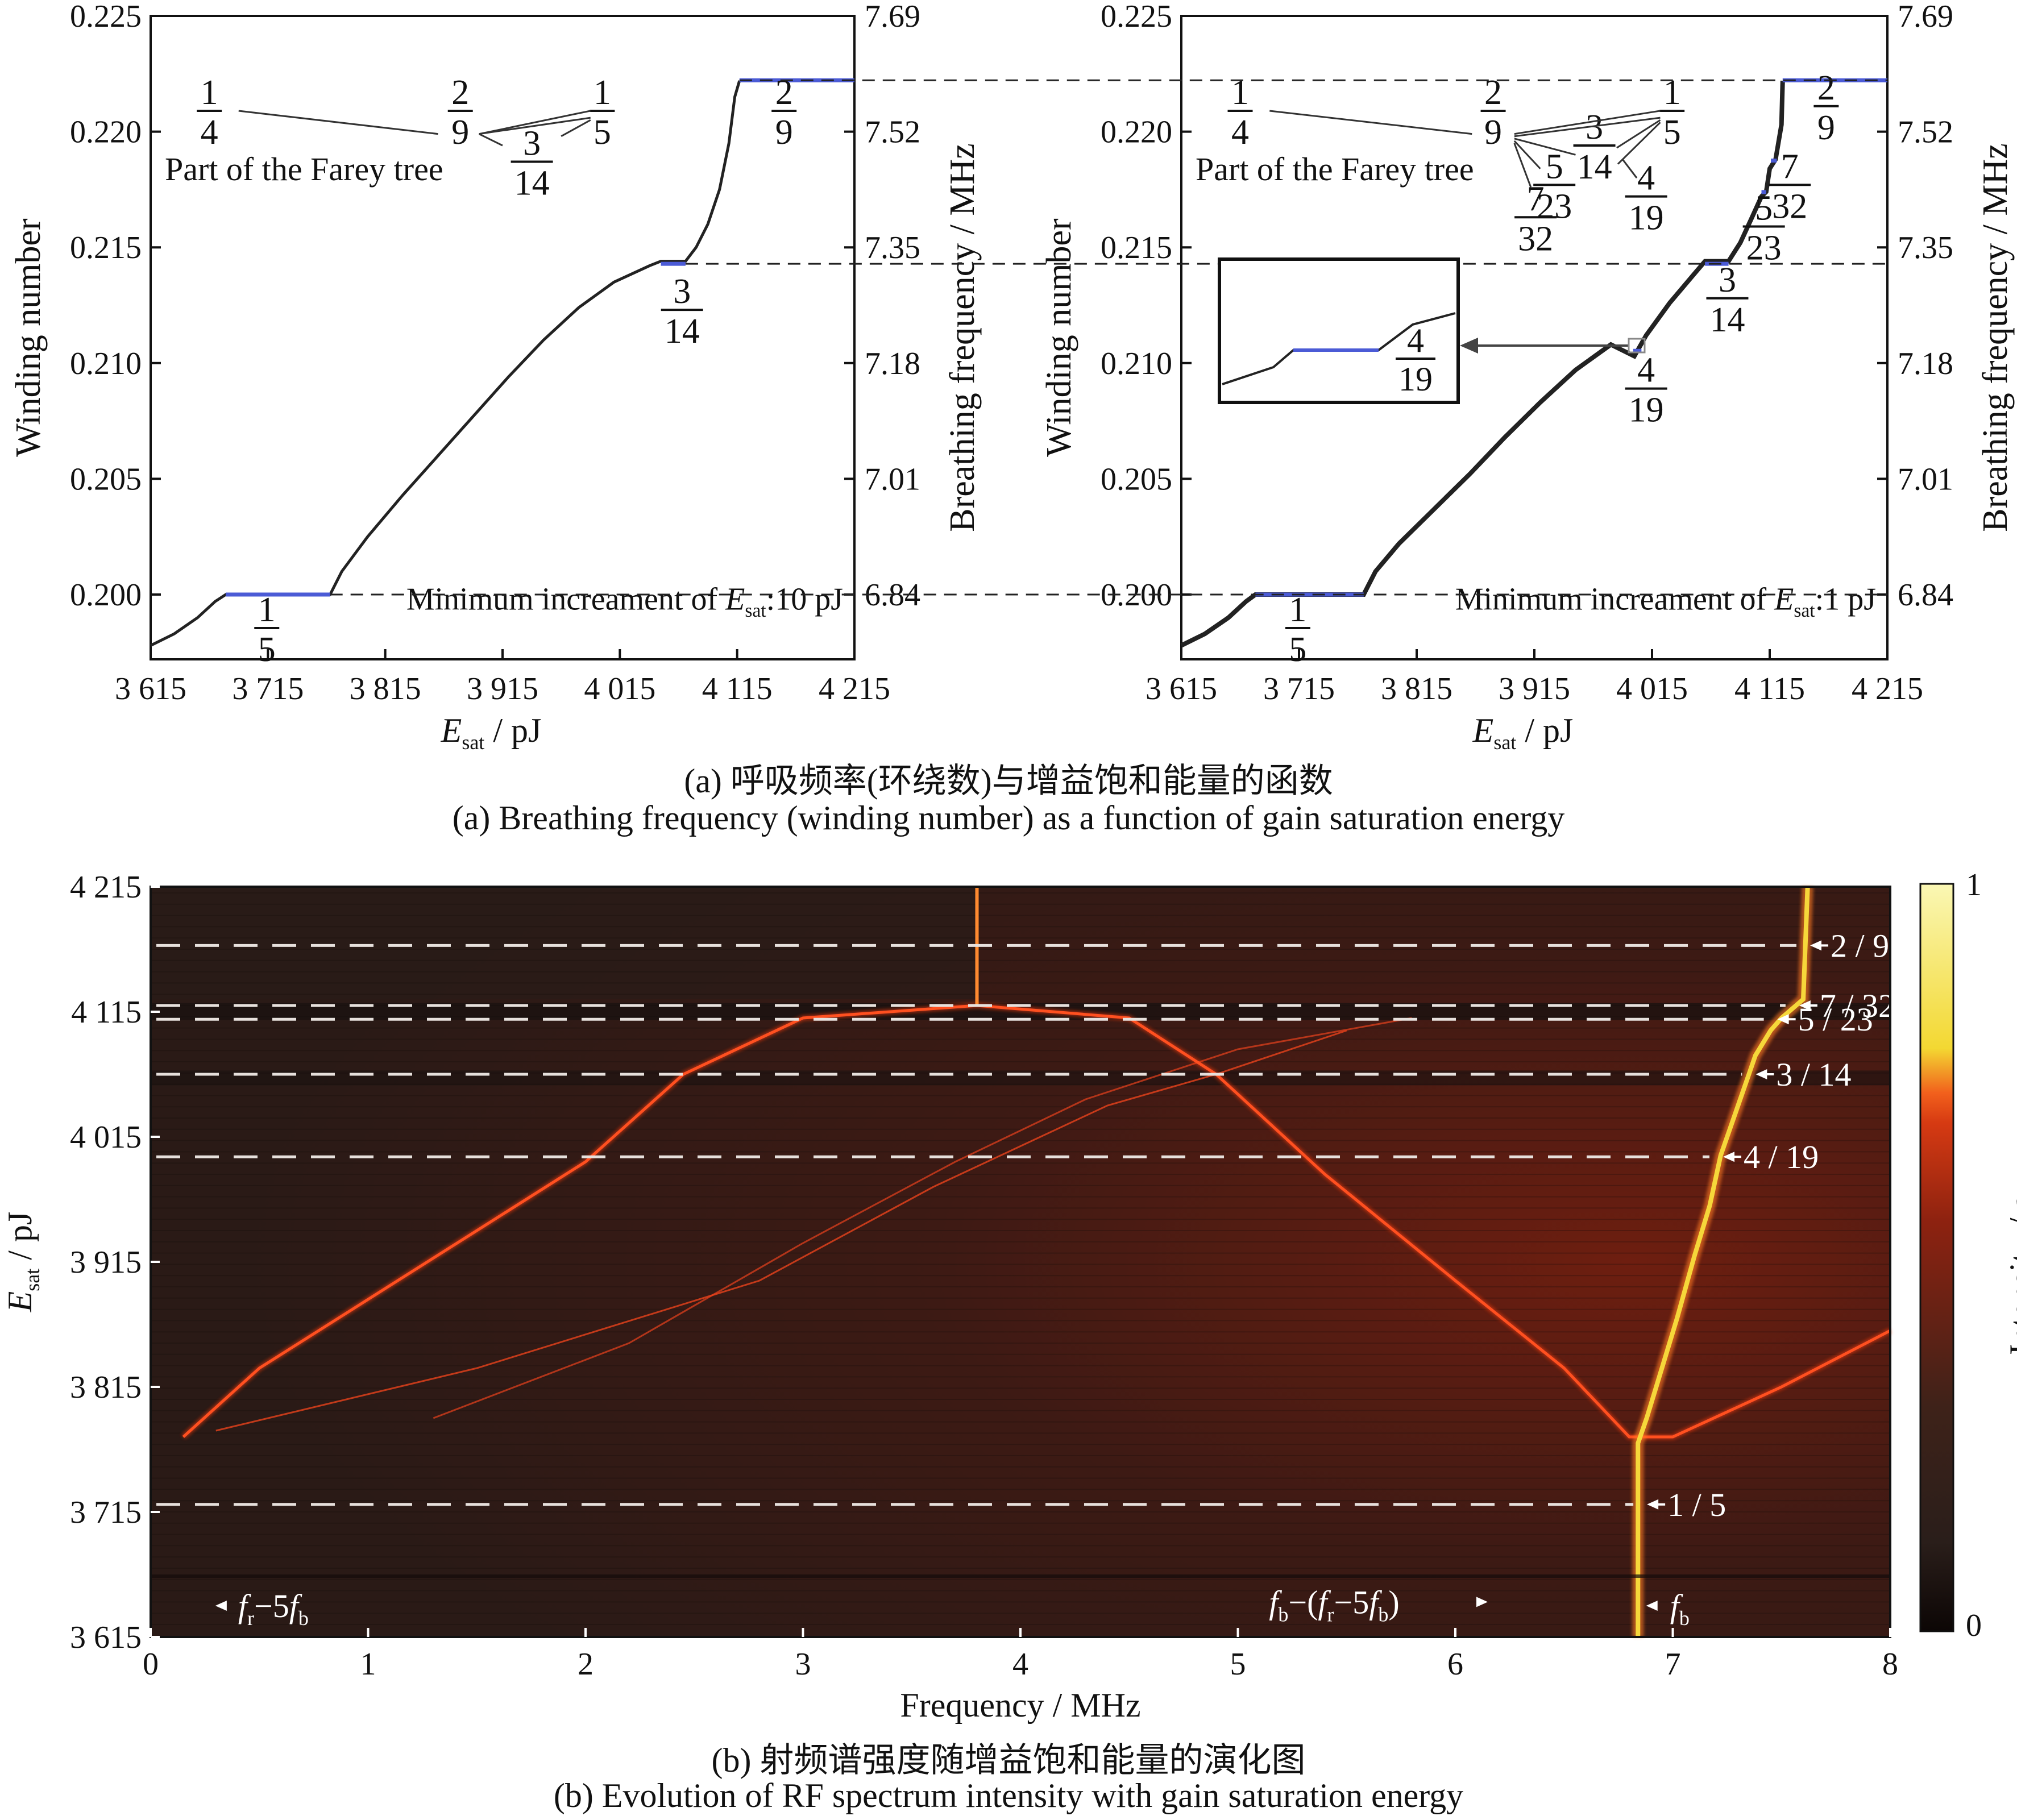 This screenshot has height=1820, width=2017. I want to click on fraction-denominator: 23, so click(1554, 207).